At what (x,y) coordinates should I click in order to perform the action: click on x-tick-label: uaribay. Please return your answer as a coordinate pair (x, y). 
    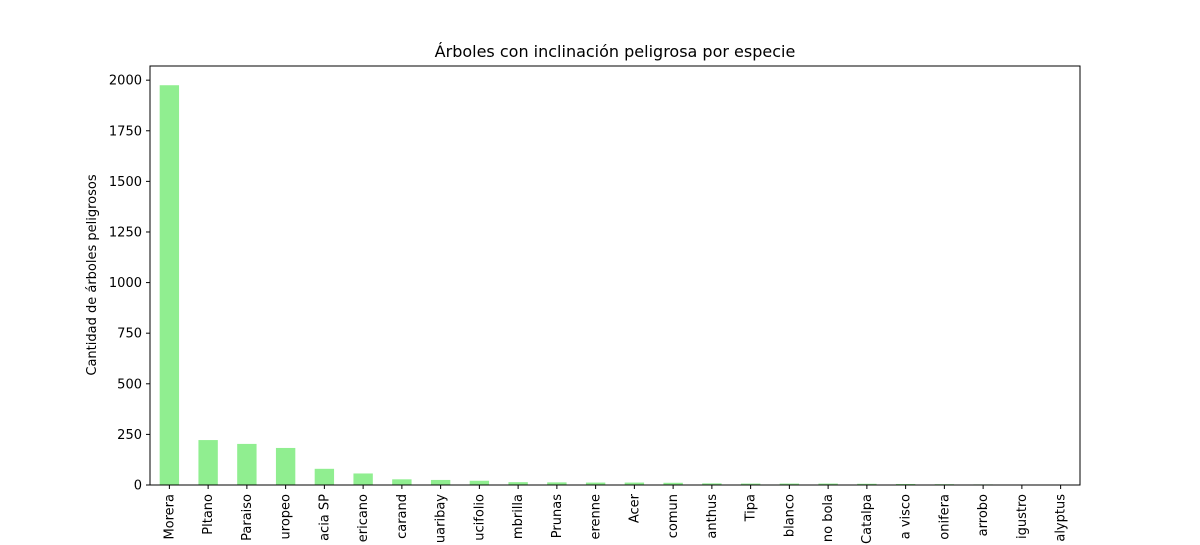
    Looking at the image, I should click on (441, 518).